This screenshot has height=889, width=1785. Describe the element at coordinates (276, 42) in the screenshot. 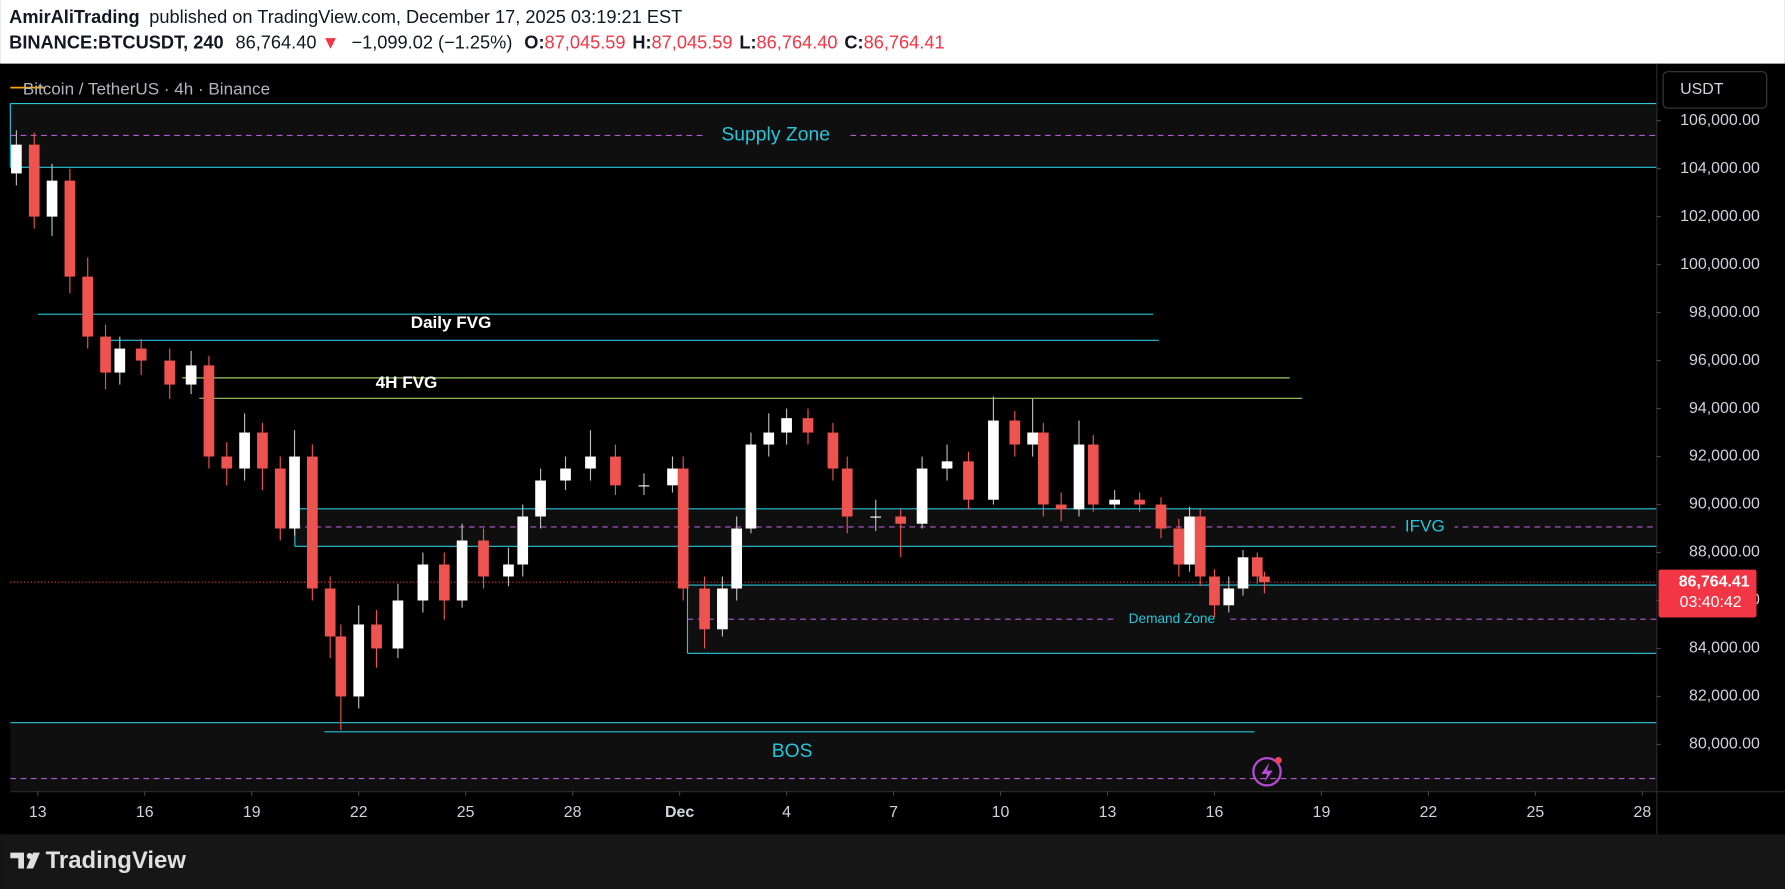

I see `price: 86,764.40` at that location.